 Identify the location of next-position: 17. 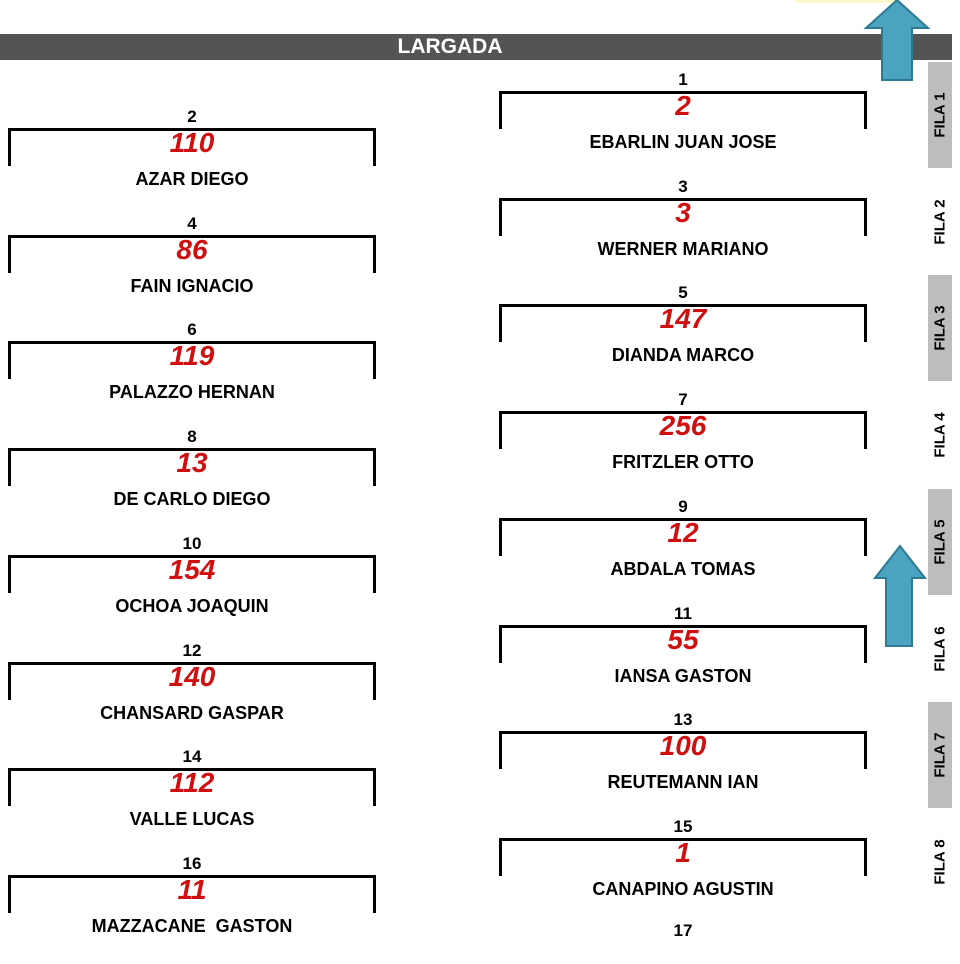
(683, 930).